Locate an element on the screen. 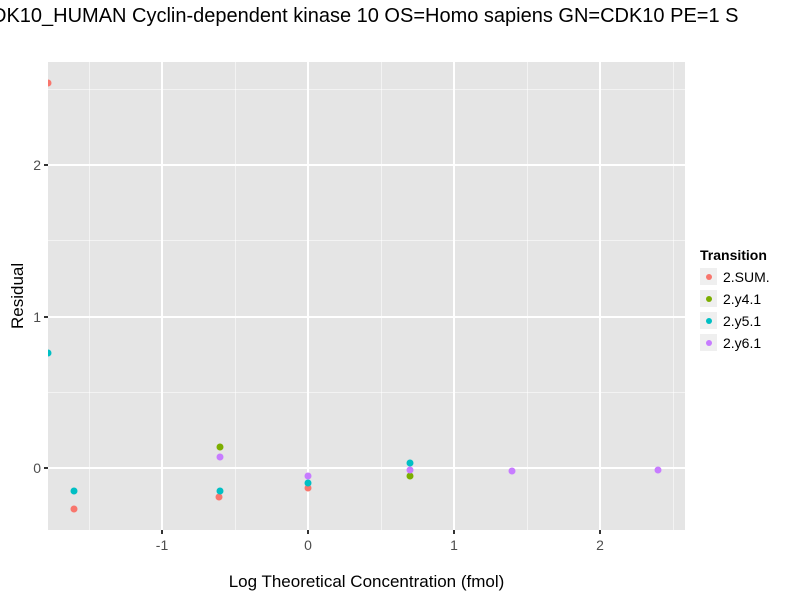  legend-item-label: 2.y6.1 is located at coordinates (742, 342).